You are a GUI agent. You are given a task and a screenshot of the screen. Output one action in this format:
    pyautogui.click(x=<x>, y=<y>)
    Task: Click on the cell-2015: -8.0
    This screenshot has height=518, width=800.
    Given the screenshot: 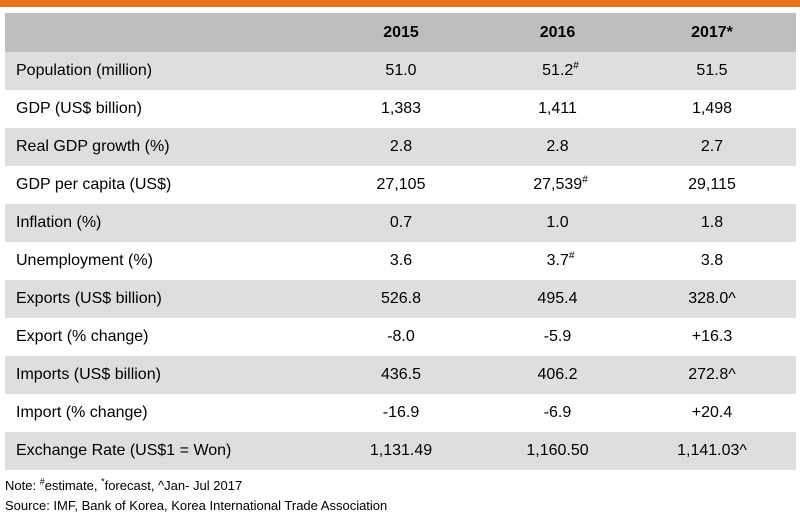 What is the action you would take?
    pyautogui.click(x=401, y=337)
    